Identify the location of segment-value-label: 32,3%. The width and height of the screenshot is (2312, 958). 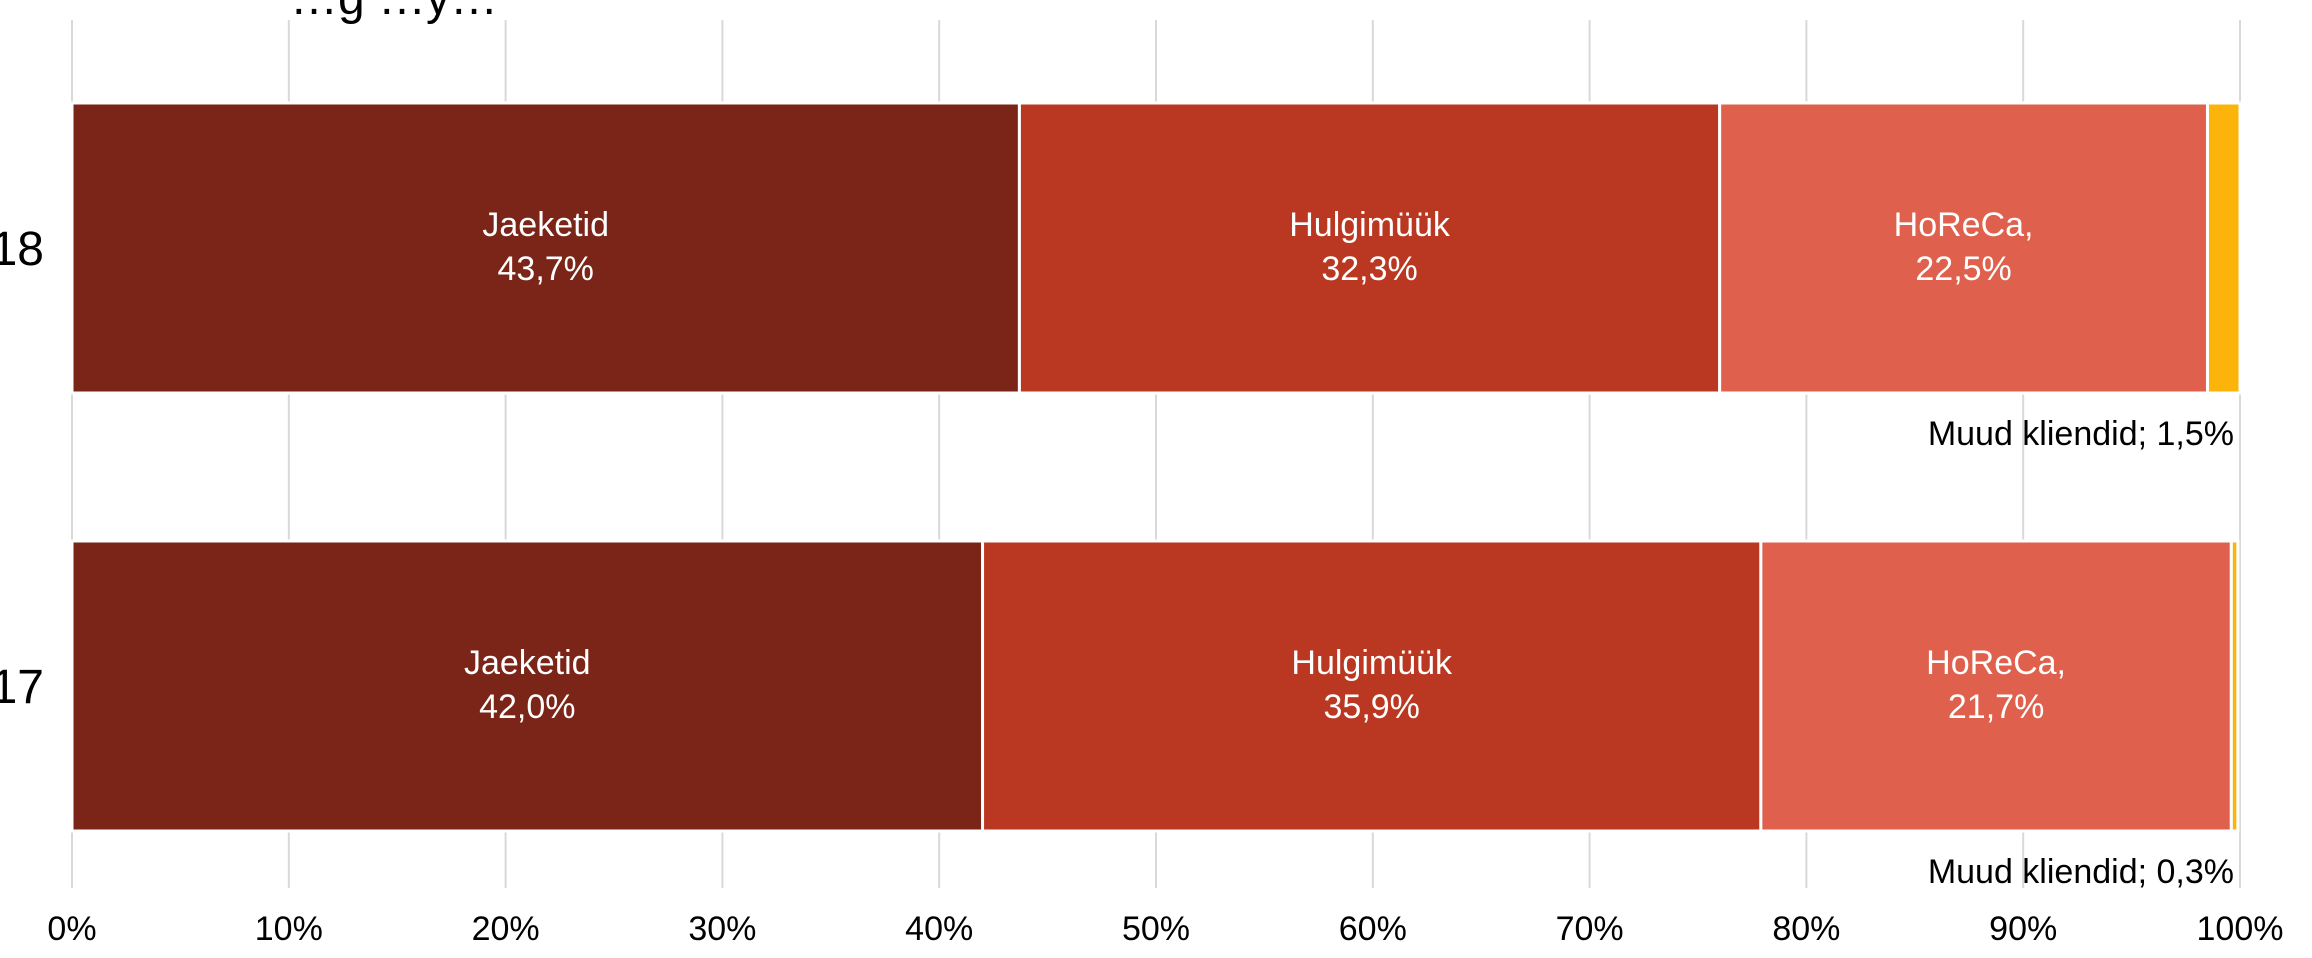
(1369, 269).